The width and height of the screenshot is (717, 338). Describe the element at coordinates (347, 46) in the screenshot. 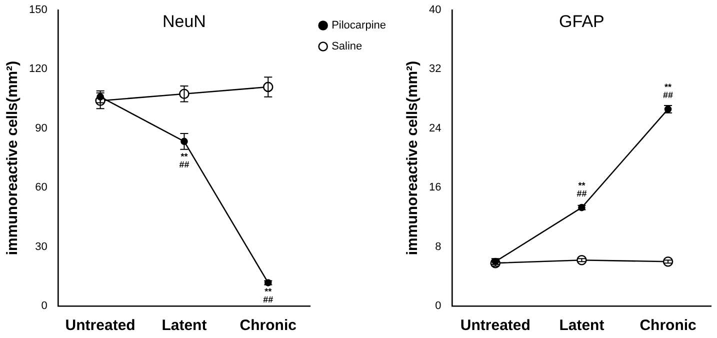

I see `legend-label: Saline` at that location.